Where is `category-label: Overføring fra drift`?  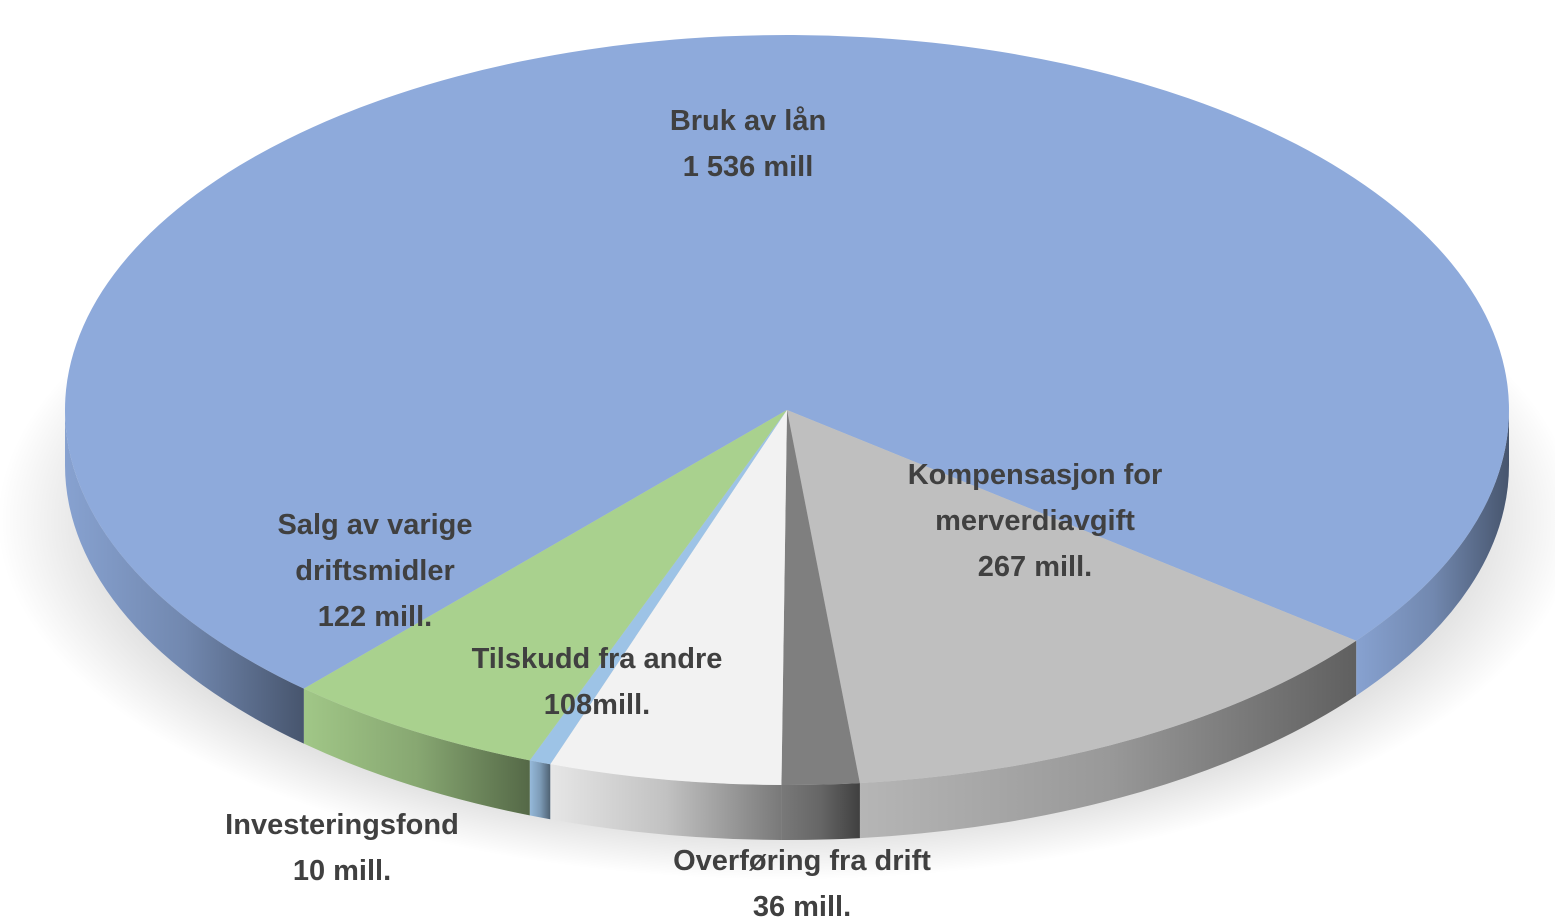 category-label: Overføring fra drift is located at coordinates (802, 861).